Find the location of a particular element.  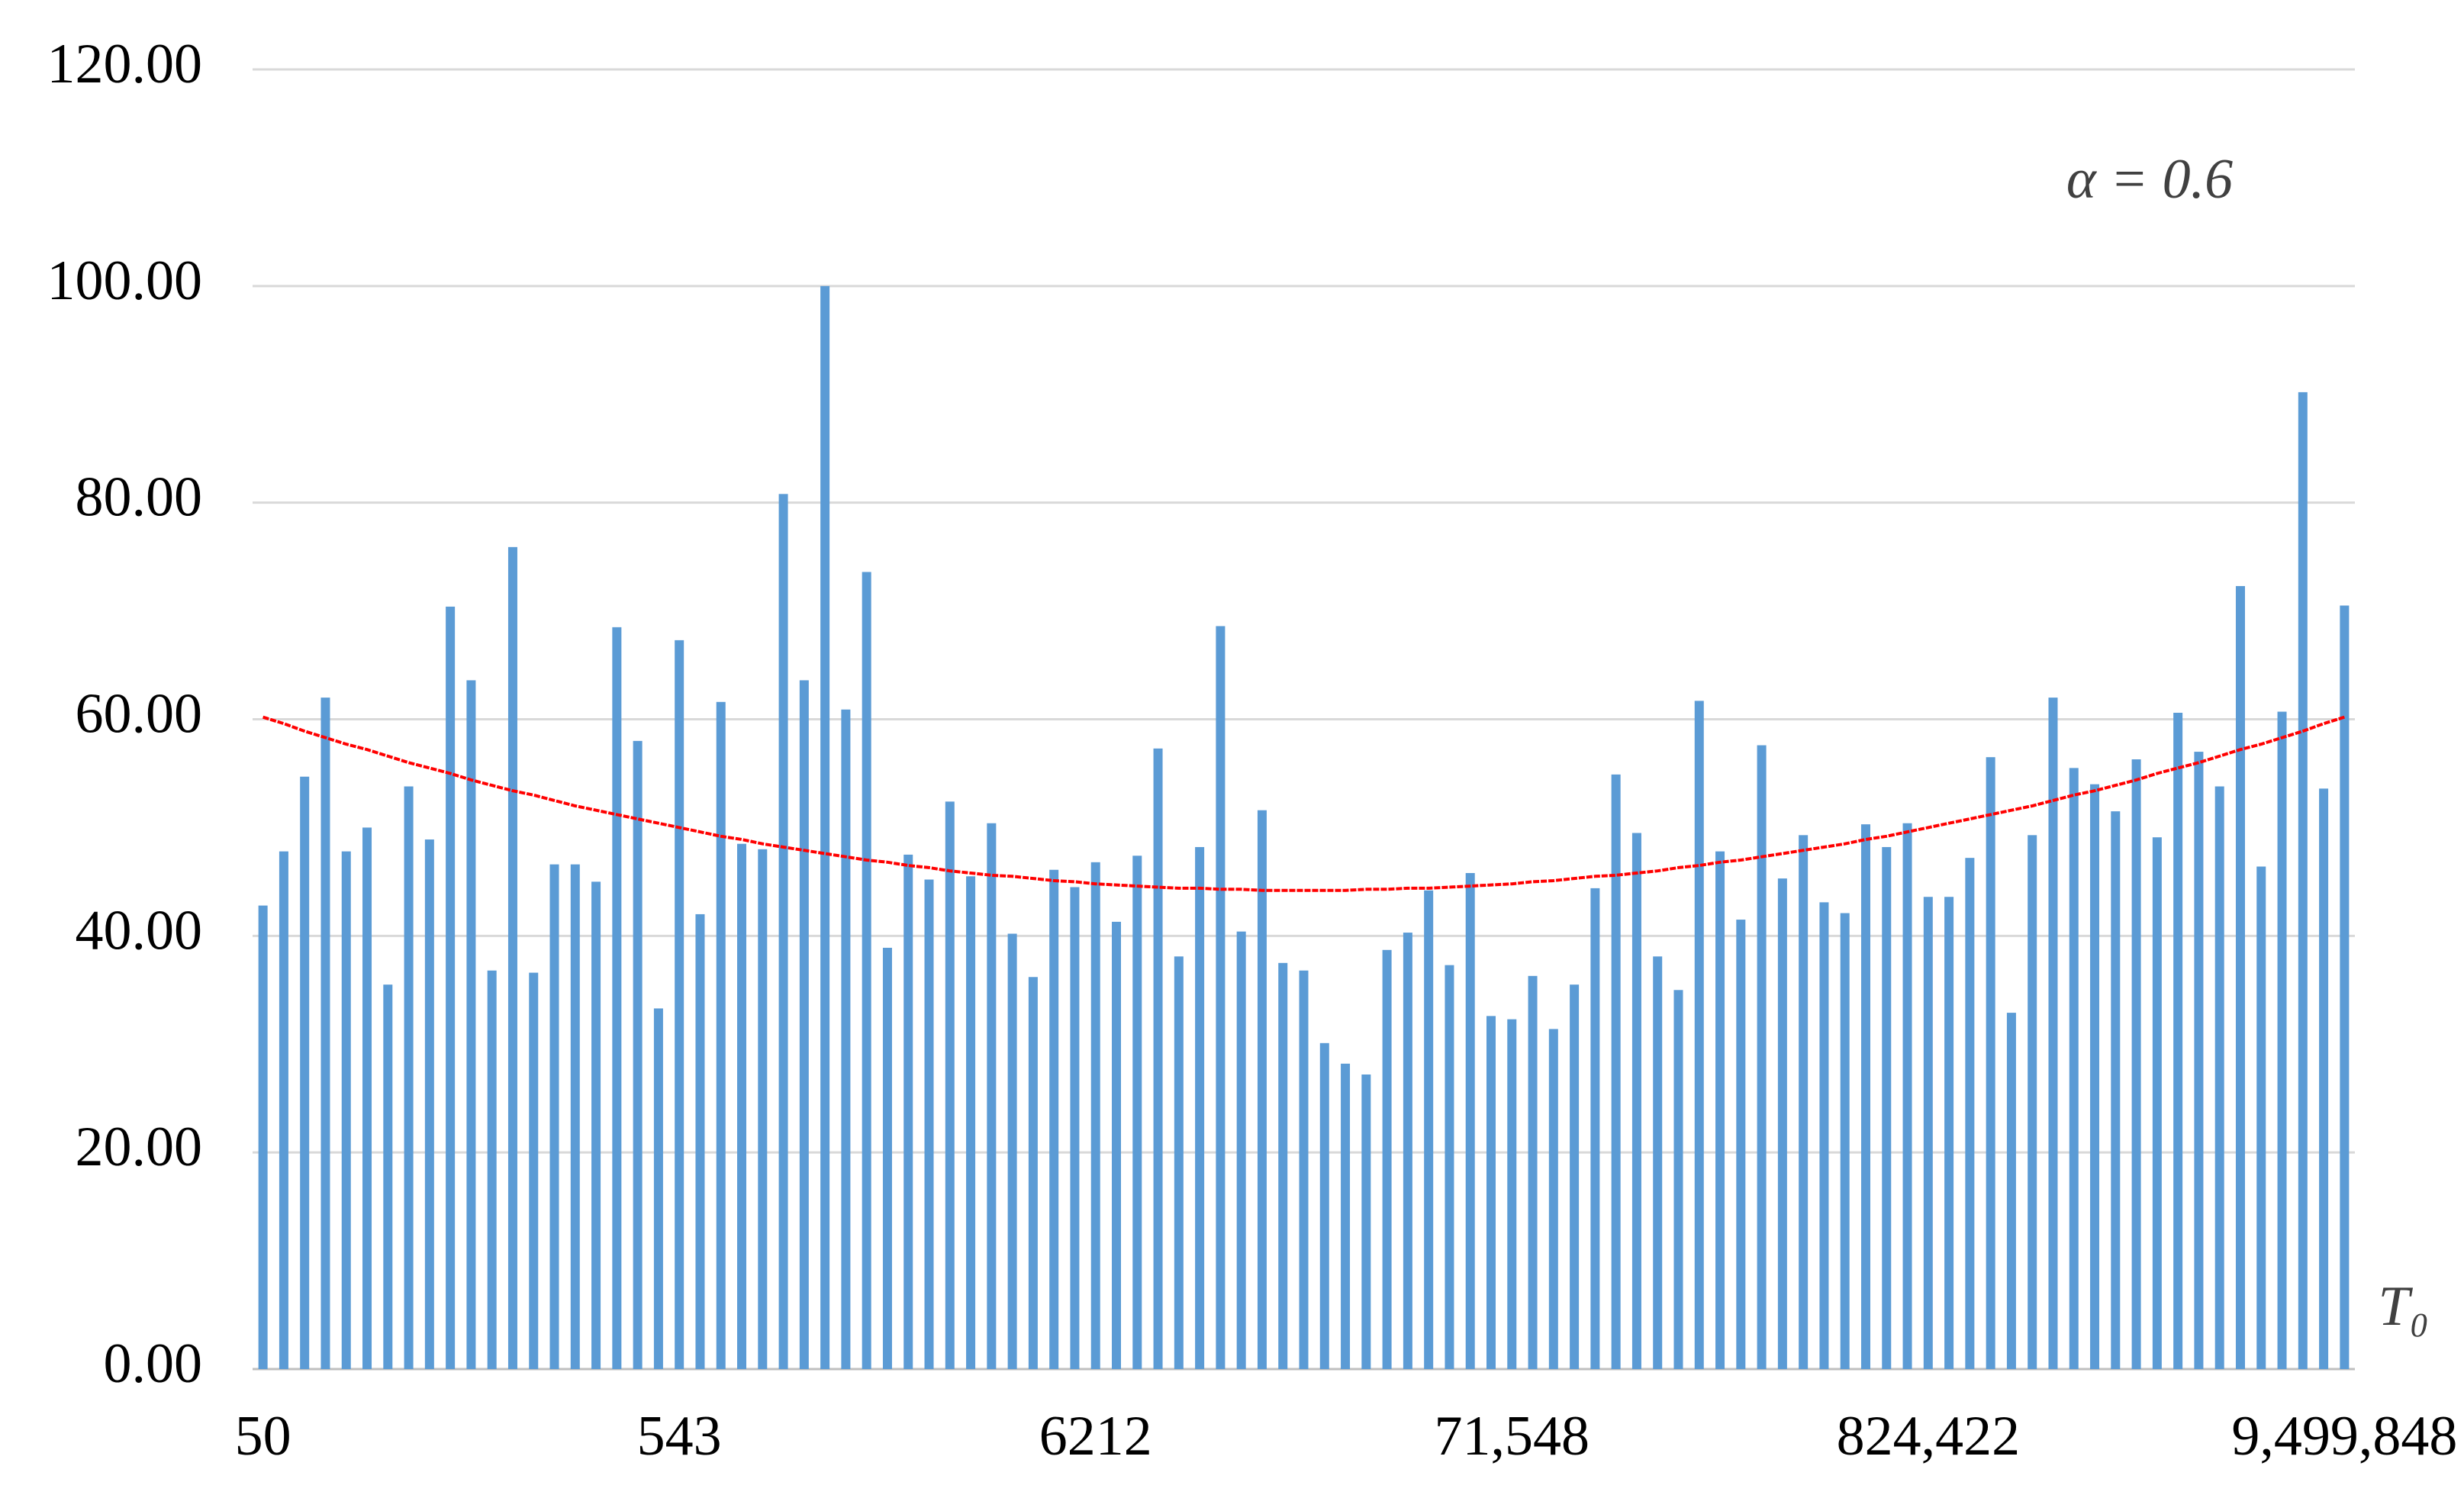

x-axis-label: T₀ is located at coordinates (2404, 1306).